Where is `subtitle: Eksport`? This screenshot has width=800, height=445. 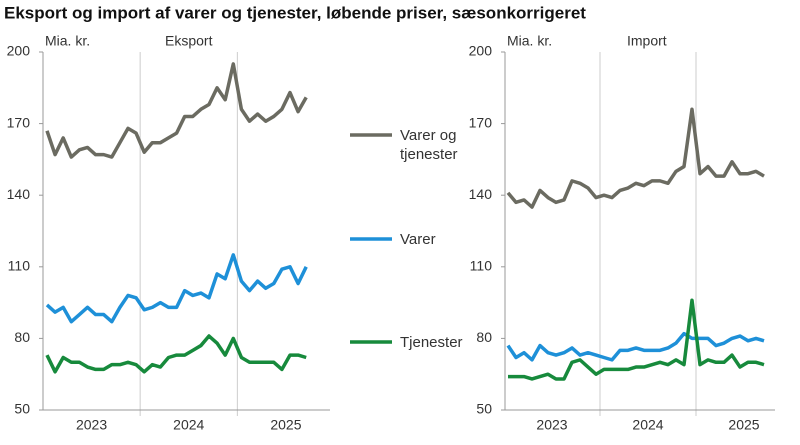 subtitle: Eksport is located at coordinates (189, 41).